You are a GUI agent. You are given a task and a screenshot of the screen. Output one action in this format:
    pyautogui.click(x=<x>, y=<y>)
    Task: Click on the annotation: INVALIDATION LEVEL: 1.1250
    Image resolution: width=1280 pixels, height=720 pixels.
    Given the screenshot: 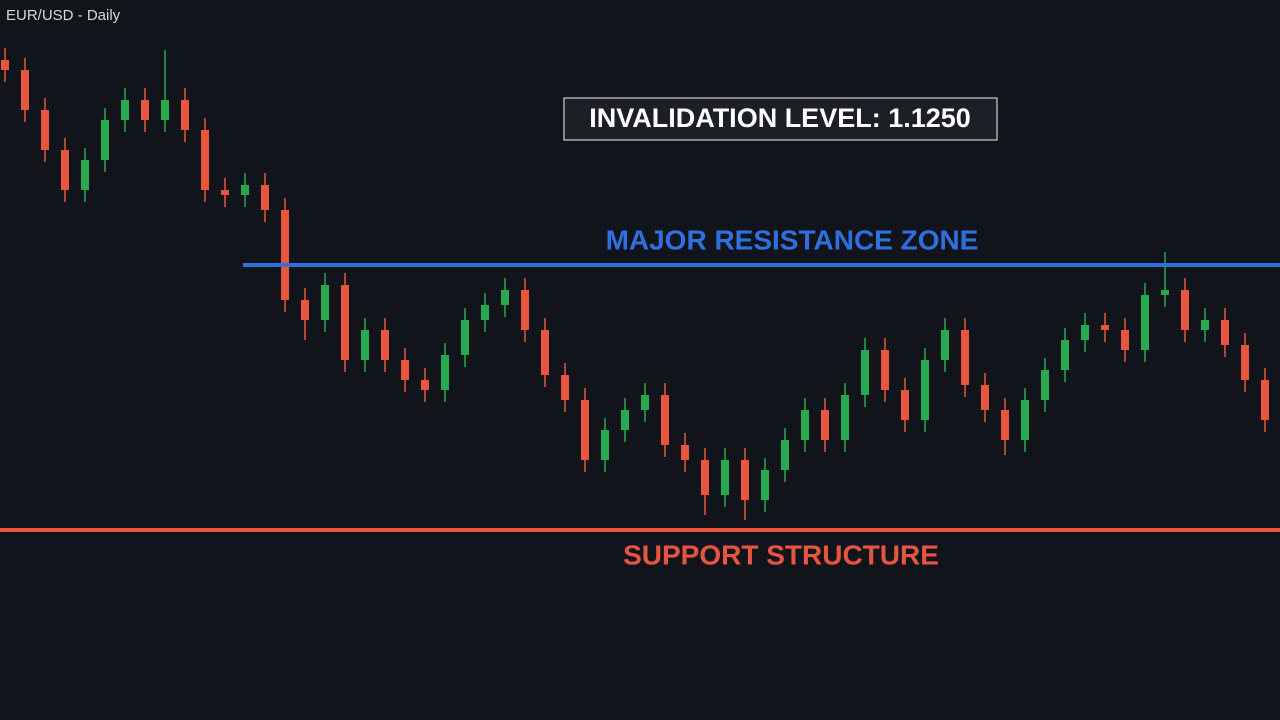 What is the action you would take?
    pyautogui.click(x=780, y=118)
    